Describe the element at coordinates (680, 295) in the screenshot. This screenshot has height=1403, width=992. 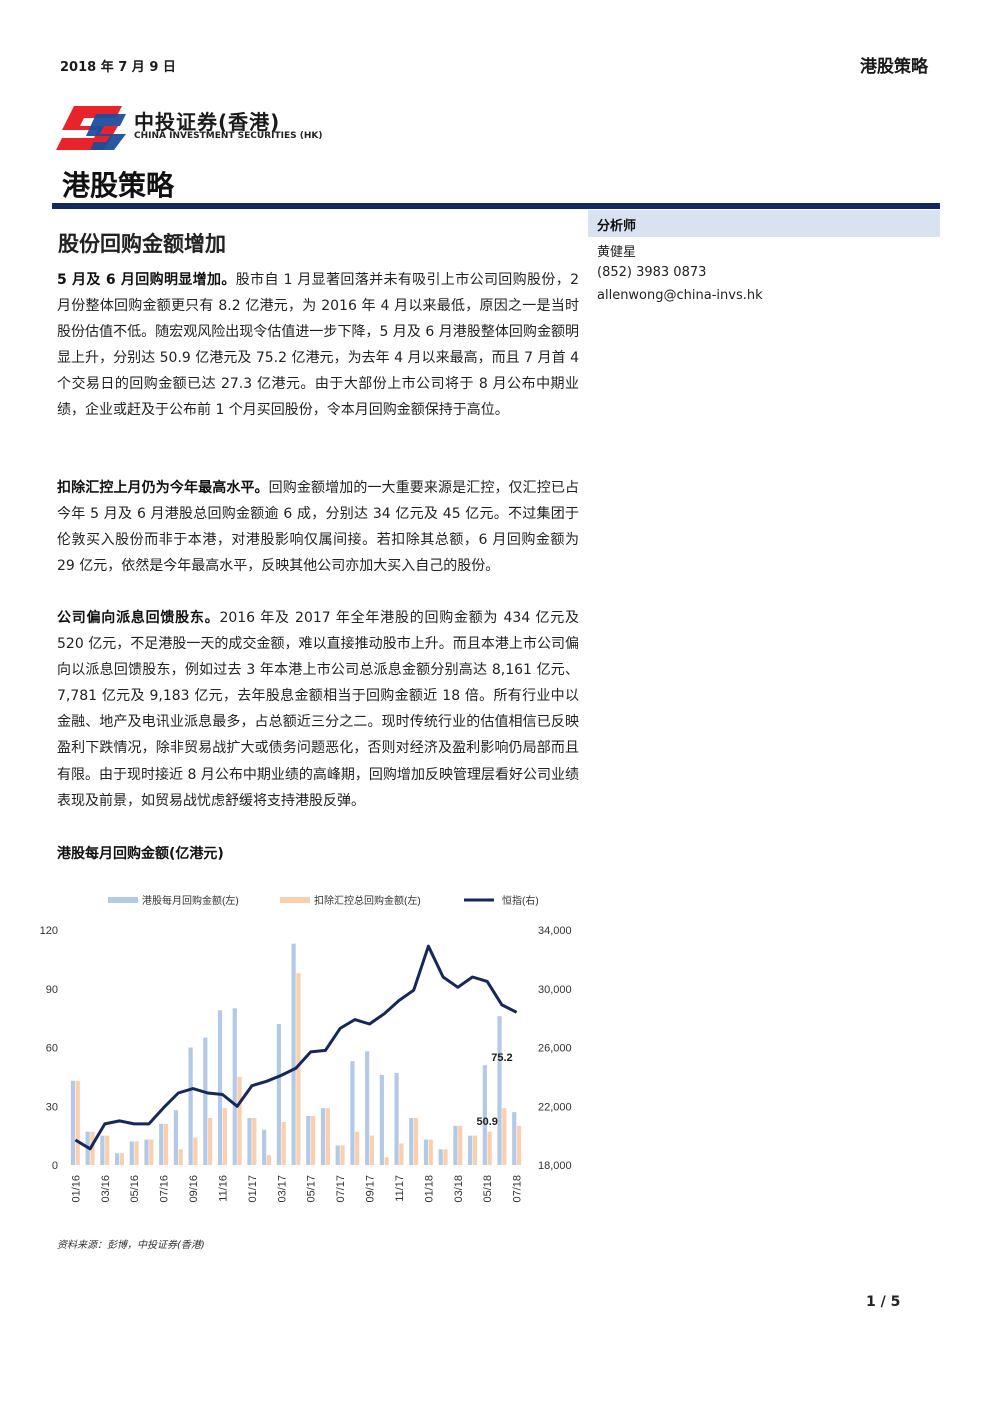
I see `analyst-email: allenwong@china-invs.hk` at that location.